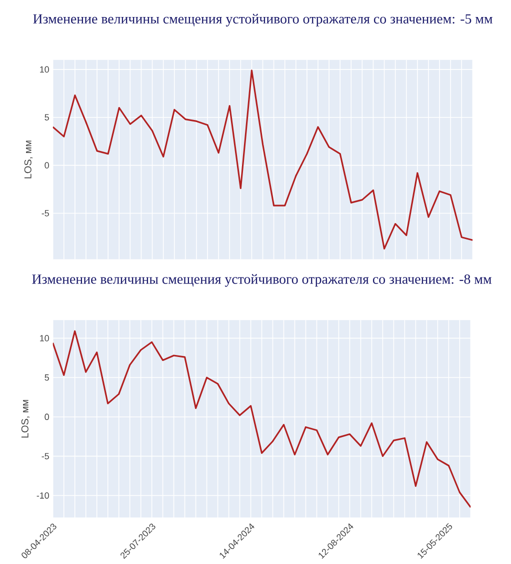  I want to click on y-tick-label: -10, so click(43, 495).